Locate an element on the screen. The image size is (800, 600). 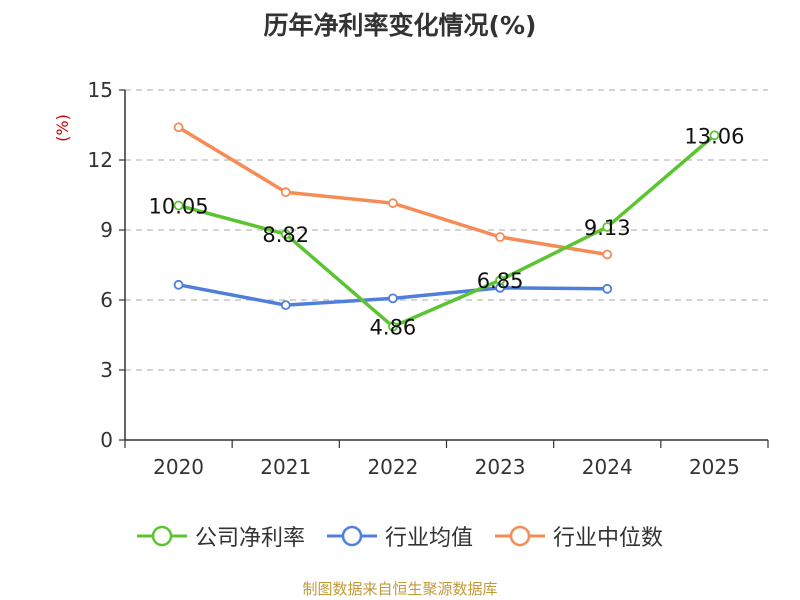
series-0-point-2024 is located at coordinates (607, 227).